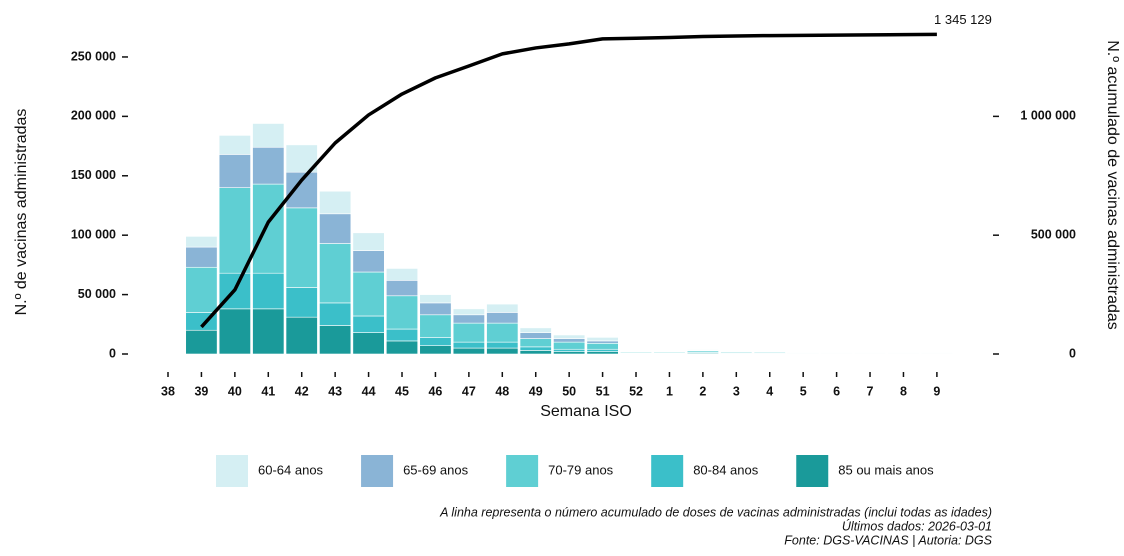 The image size is (1124, 556). I want to click on x-tick-label: 4, so click(769, 391).